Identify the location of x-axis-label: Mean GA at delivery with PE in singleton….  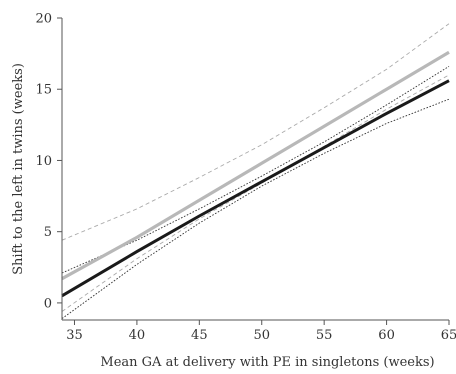
(267, 362).